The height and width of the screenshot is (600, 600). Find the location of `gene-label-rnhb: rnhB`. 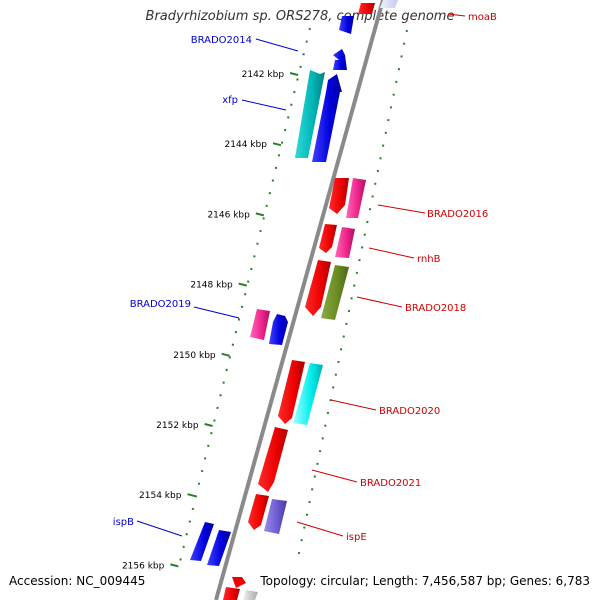

gene-label-rnhb: rnhB is located at coordinates (429, 259).